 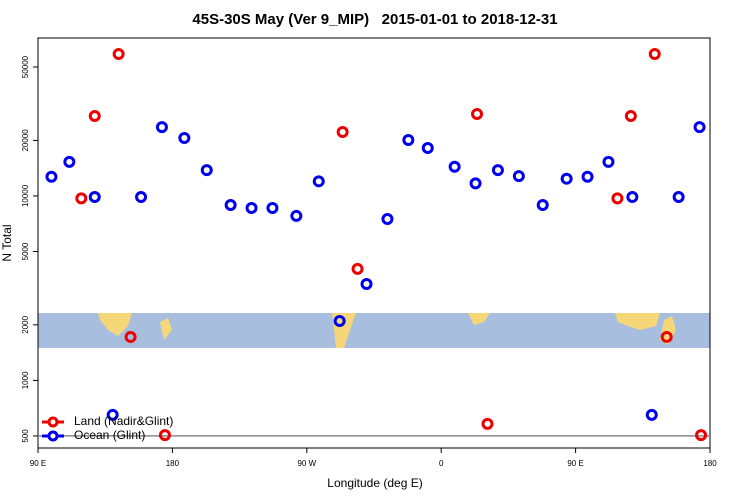 What do you see at coordinates (441, 463) in the screenshot?
I see `x-tick-label: 0` at bounding box center [441, 463].